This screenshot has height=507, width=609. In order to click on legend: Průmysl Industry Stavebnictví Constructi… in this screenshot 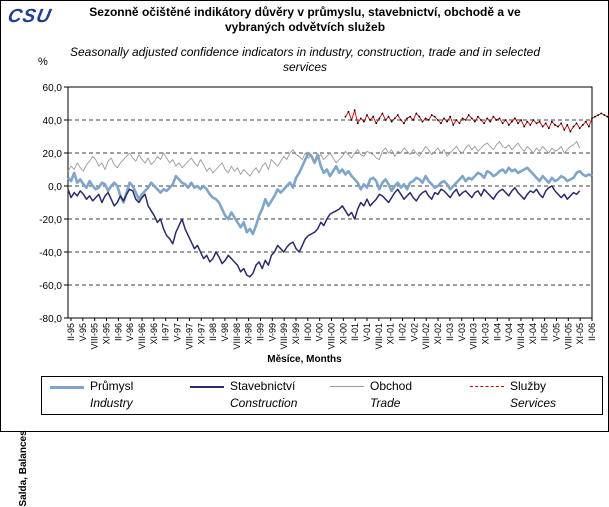, I will do `click(322, 395)`.